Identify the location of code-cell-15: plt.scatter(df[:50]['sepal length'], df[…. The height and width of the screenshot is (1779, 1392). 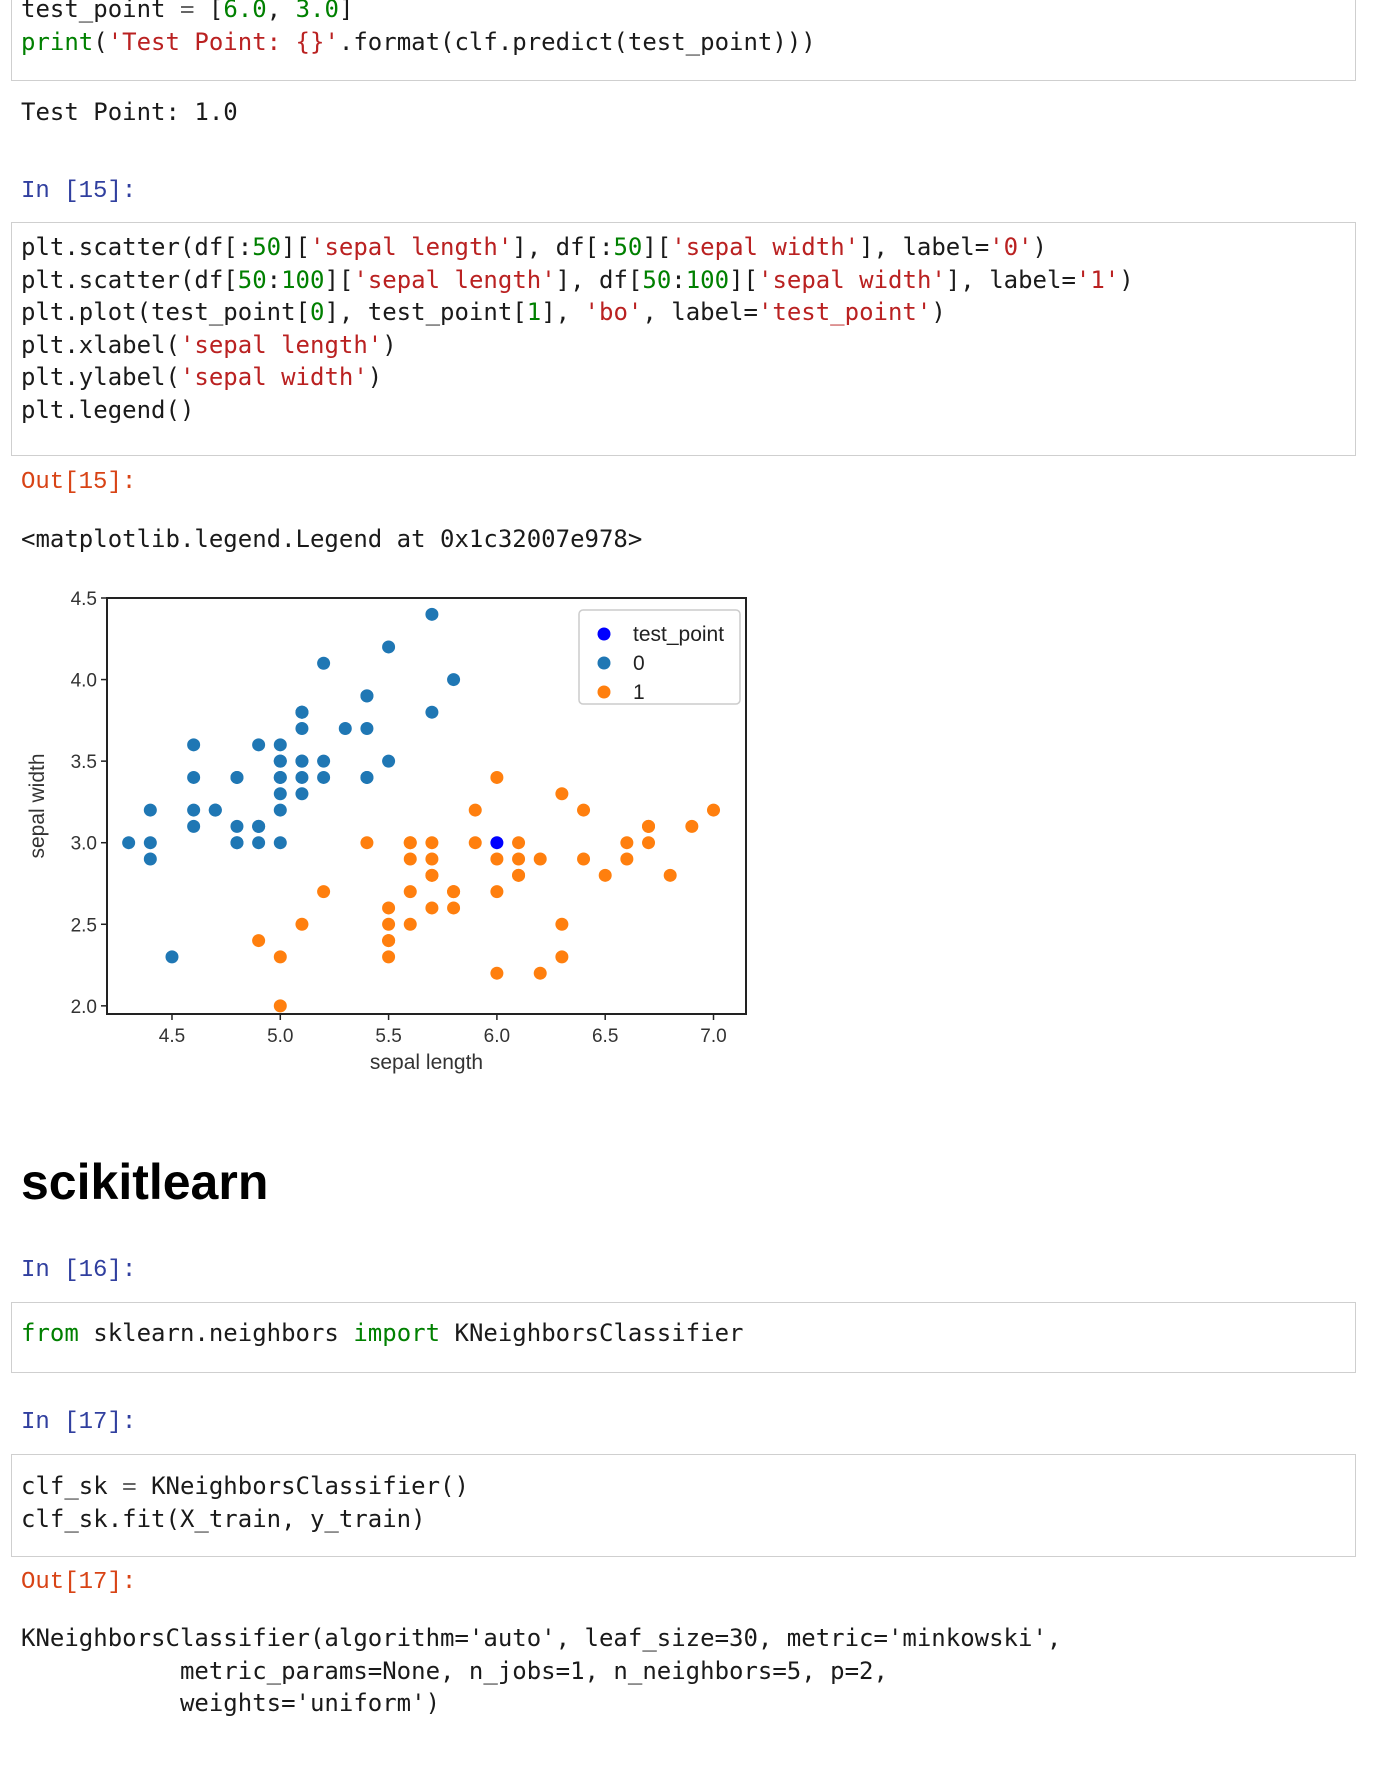
(683, 339).